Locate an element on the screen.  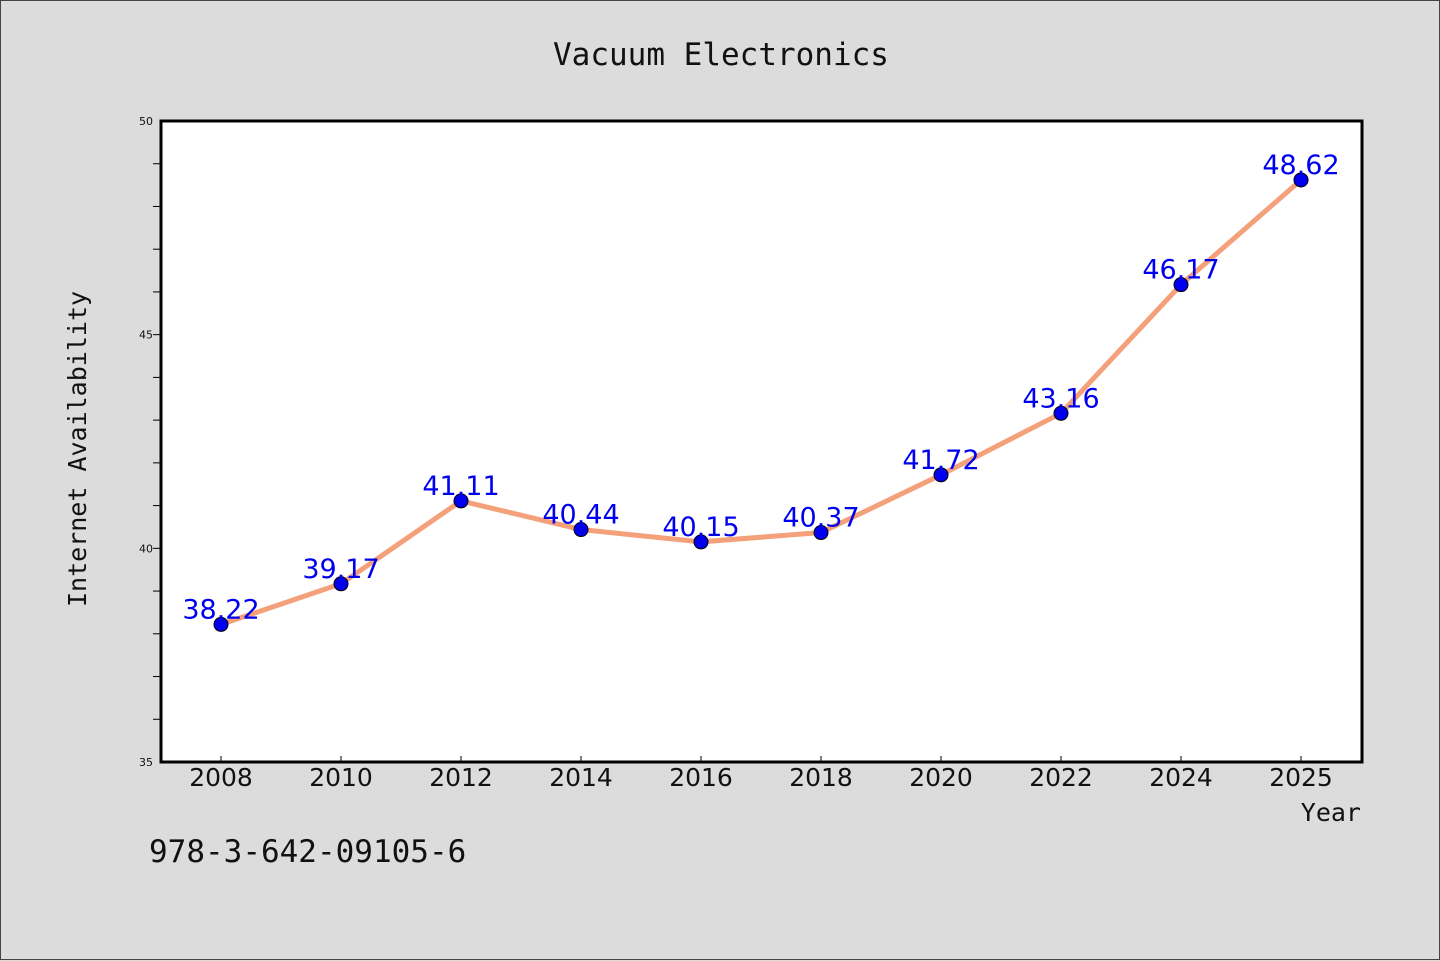
x-tick-label: 2016 is located at coordinates (701, 777).